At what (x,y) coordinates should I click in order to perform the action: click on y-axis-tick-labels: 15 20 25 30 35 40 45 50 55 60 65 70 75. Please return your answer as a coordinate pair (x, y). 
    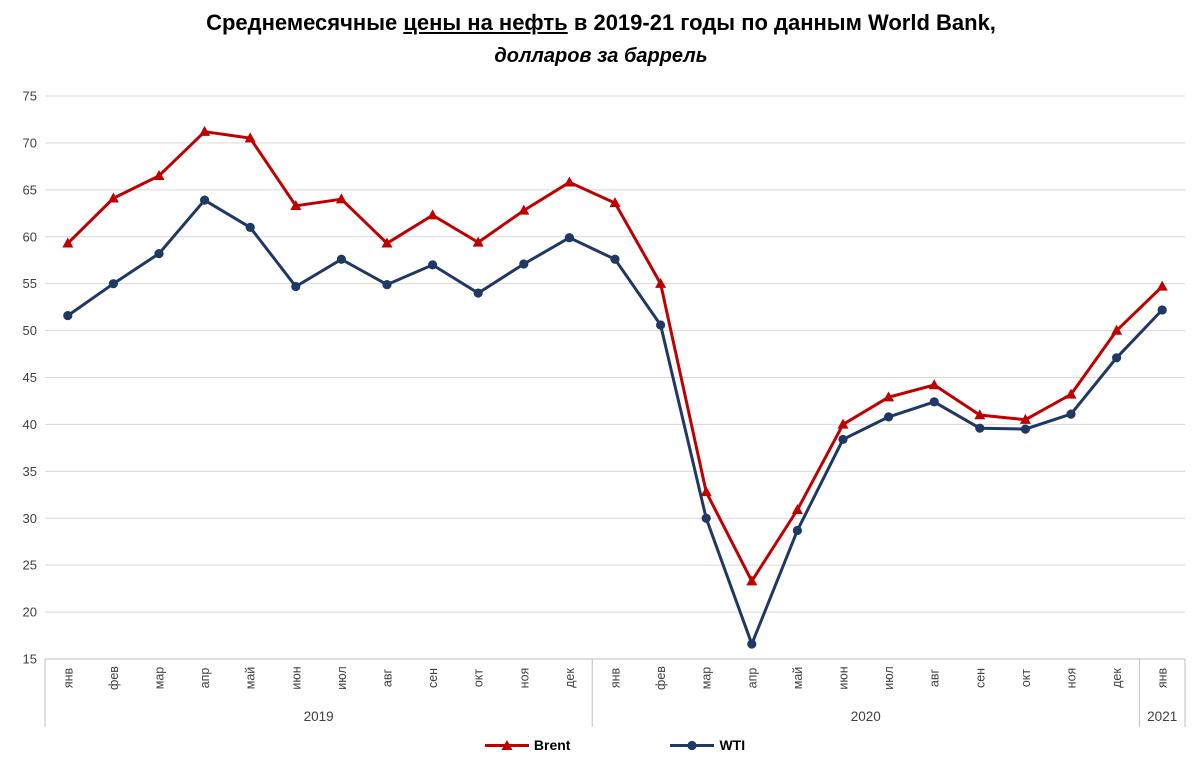
    Looking at the image, I should click on (30, 378).